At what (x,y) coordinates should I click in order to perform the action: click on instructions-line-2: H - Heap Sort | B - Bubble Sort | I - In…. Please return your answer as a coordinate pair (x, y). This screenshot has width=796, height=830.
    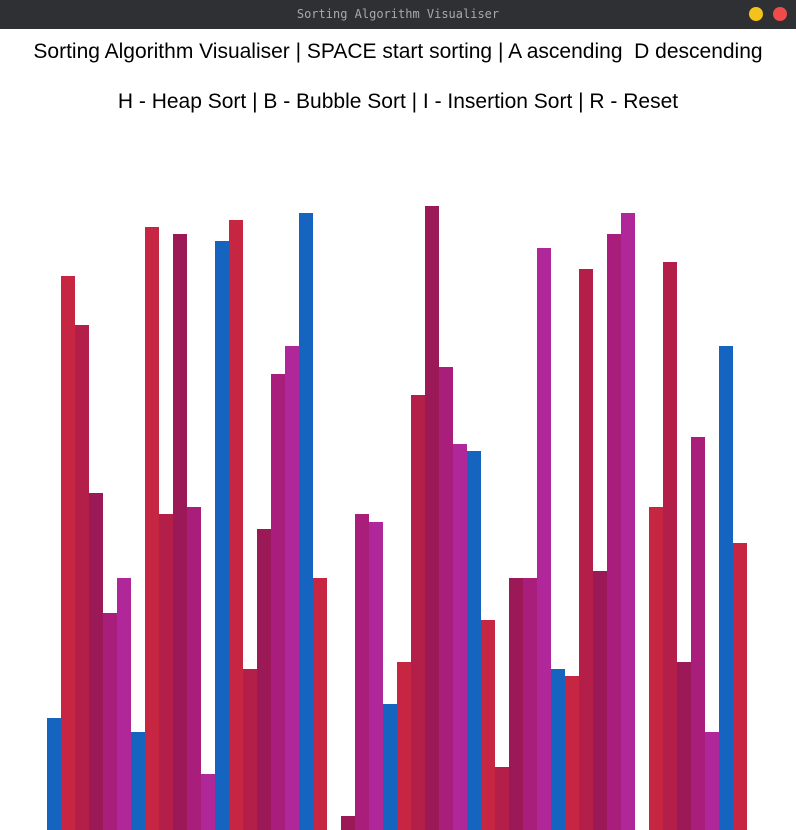
    Looking at the image, I should click on (398, 101).